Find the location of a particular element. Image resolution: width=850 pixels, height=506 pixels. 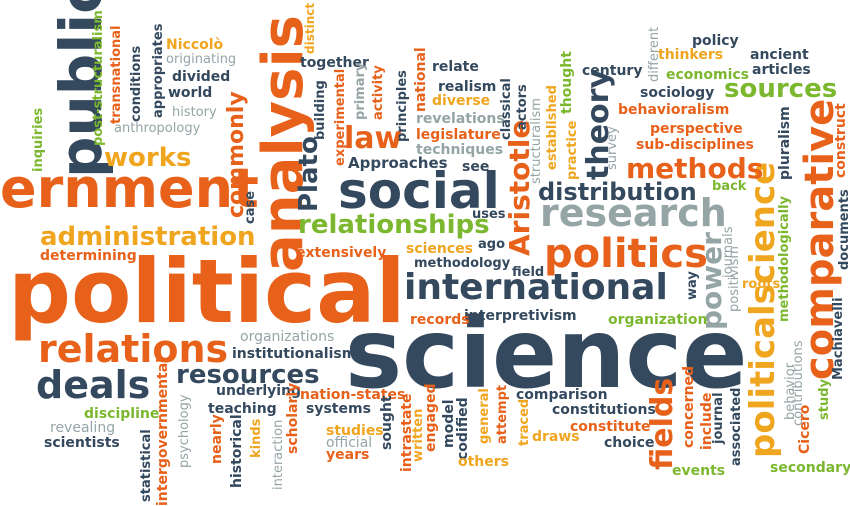

word-records: records is located at coordinates (440, 320).